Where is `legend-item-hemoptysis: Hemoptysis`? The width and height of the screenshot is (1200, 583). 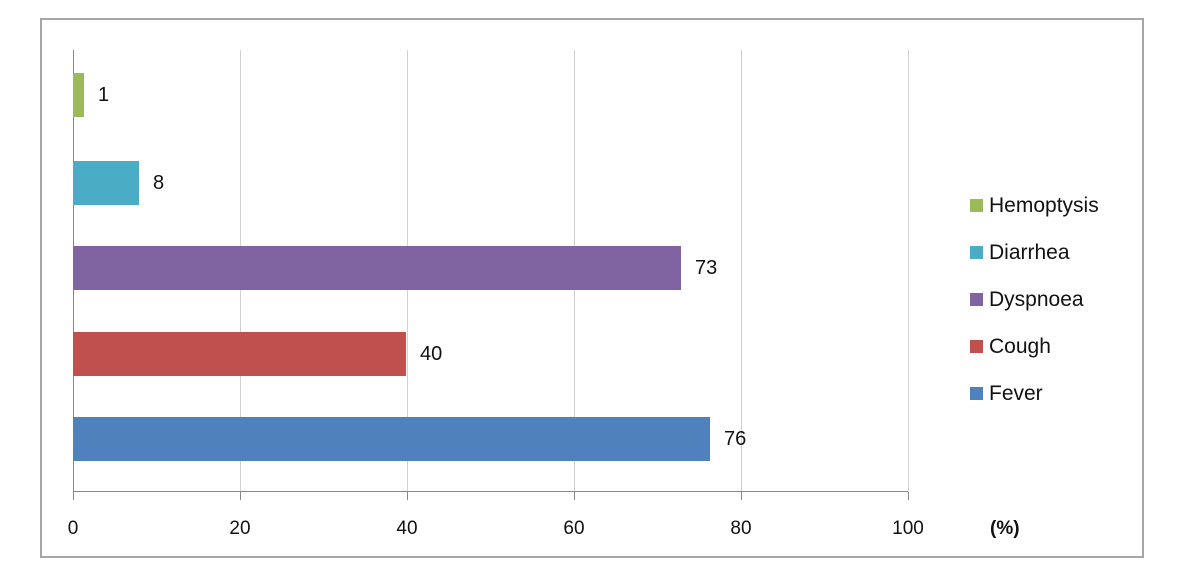 legend-item-hemoptysis: Hemoptysis is located at coordinates (1034, 205).